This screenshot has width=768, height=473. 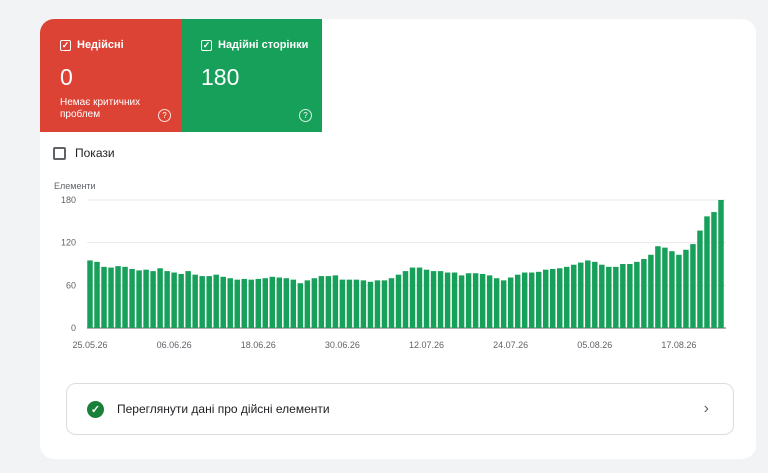 What do you see at coordinates (510, 345) in the screenshot?
I see `x-tick-label: 24.07.26` at bounding box center [510, 345].